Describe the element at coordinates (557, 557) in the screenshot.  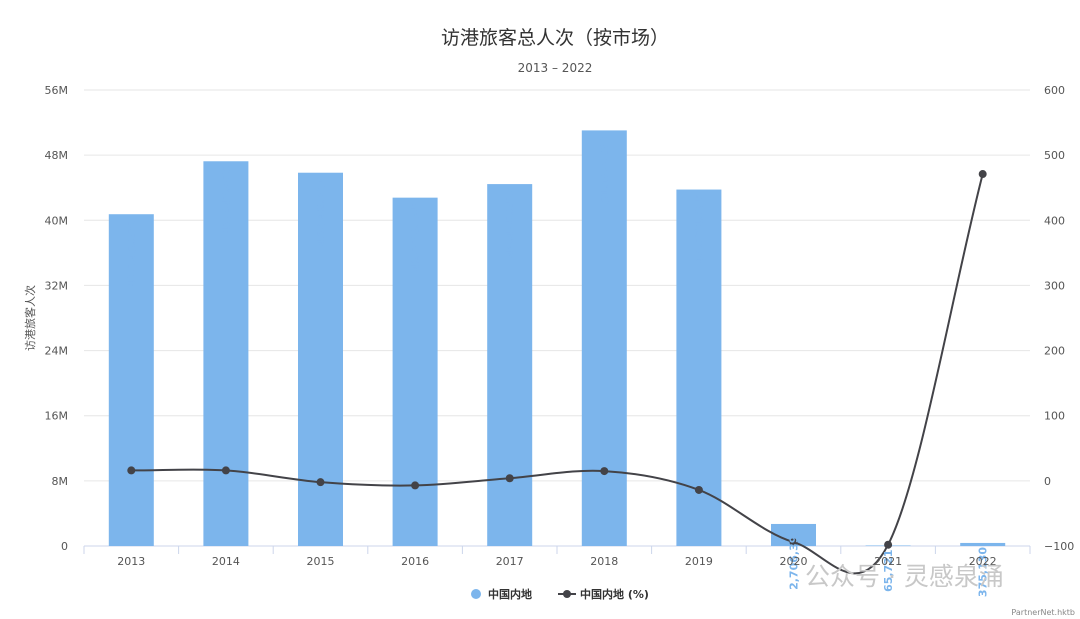
I see `x-axis: 2013 2014 2015 2016 2017 2018 2019 2020 2021 2022` at that location.